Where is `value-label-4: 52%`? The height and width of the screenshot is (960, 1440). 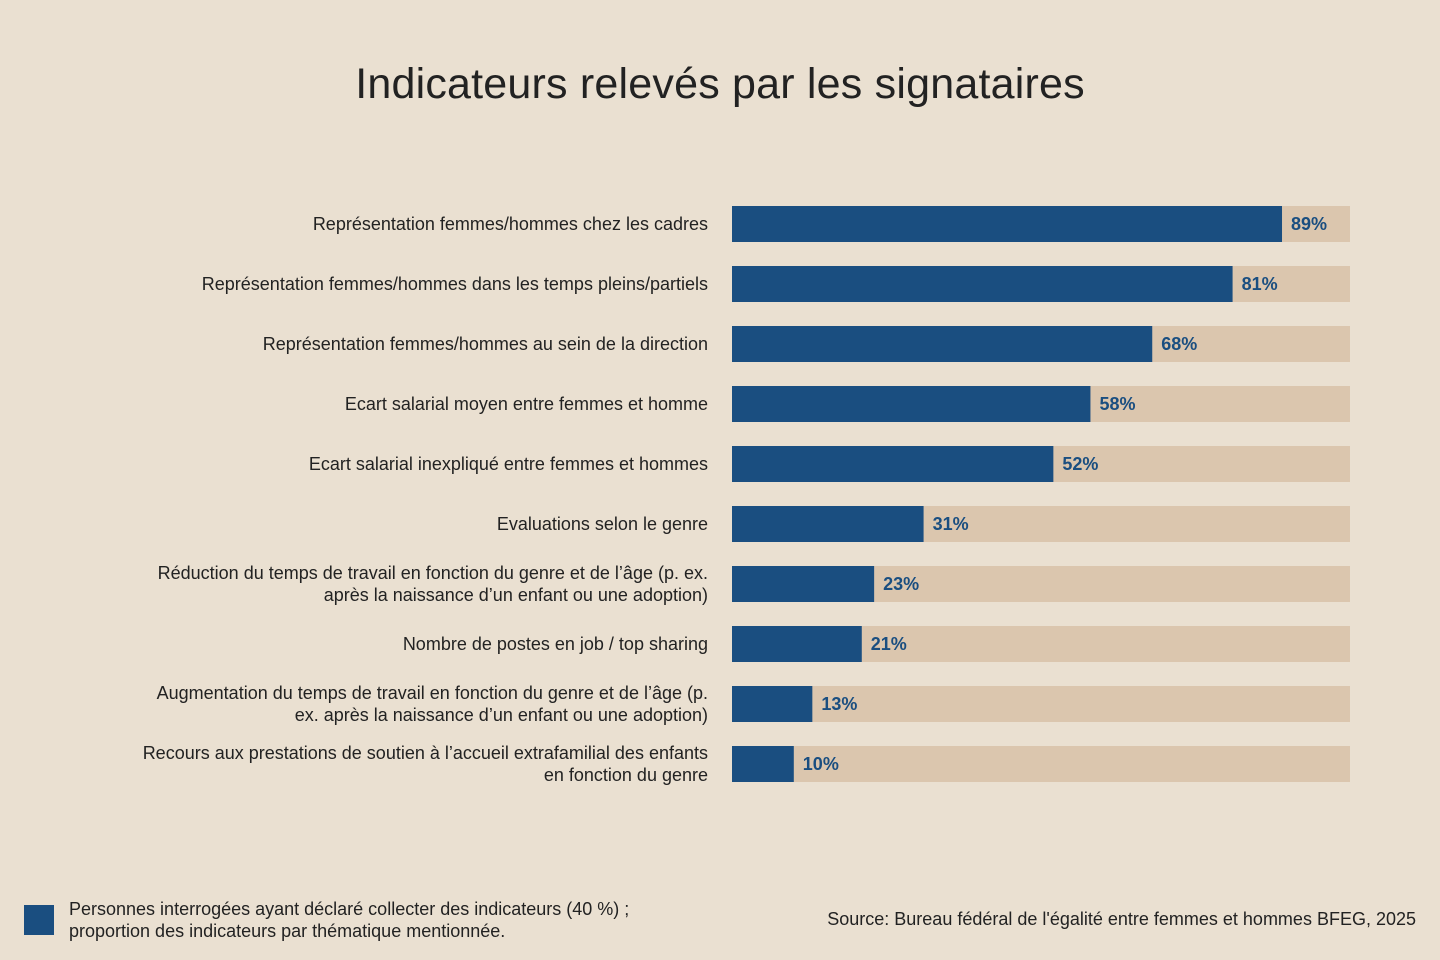 value-label-4: 52% is located at coordinates (1080, 464).